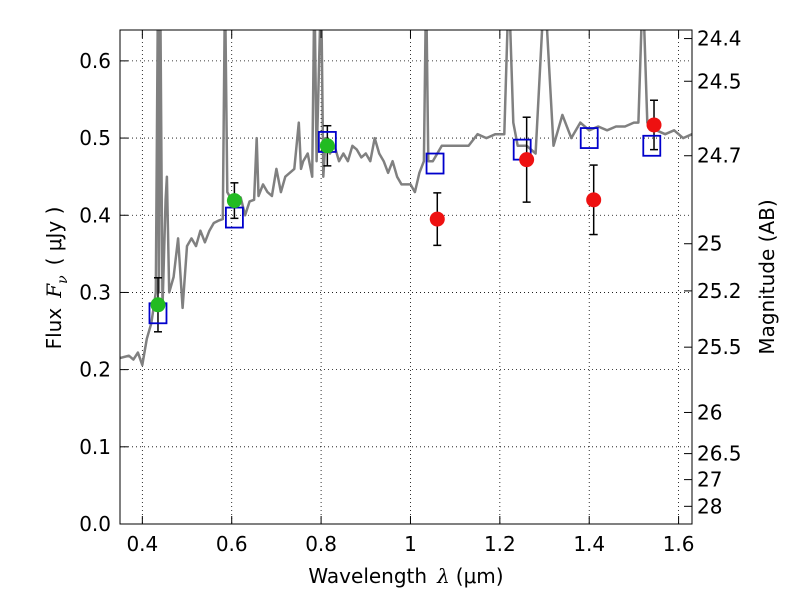 This screenshot has height=600, width=800. What do you see at coordinates (719, 156) in the screenshot?
I see `right-tick-label: 24.7` at bounding box center [719, 156].